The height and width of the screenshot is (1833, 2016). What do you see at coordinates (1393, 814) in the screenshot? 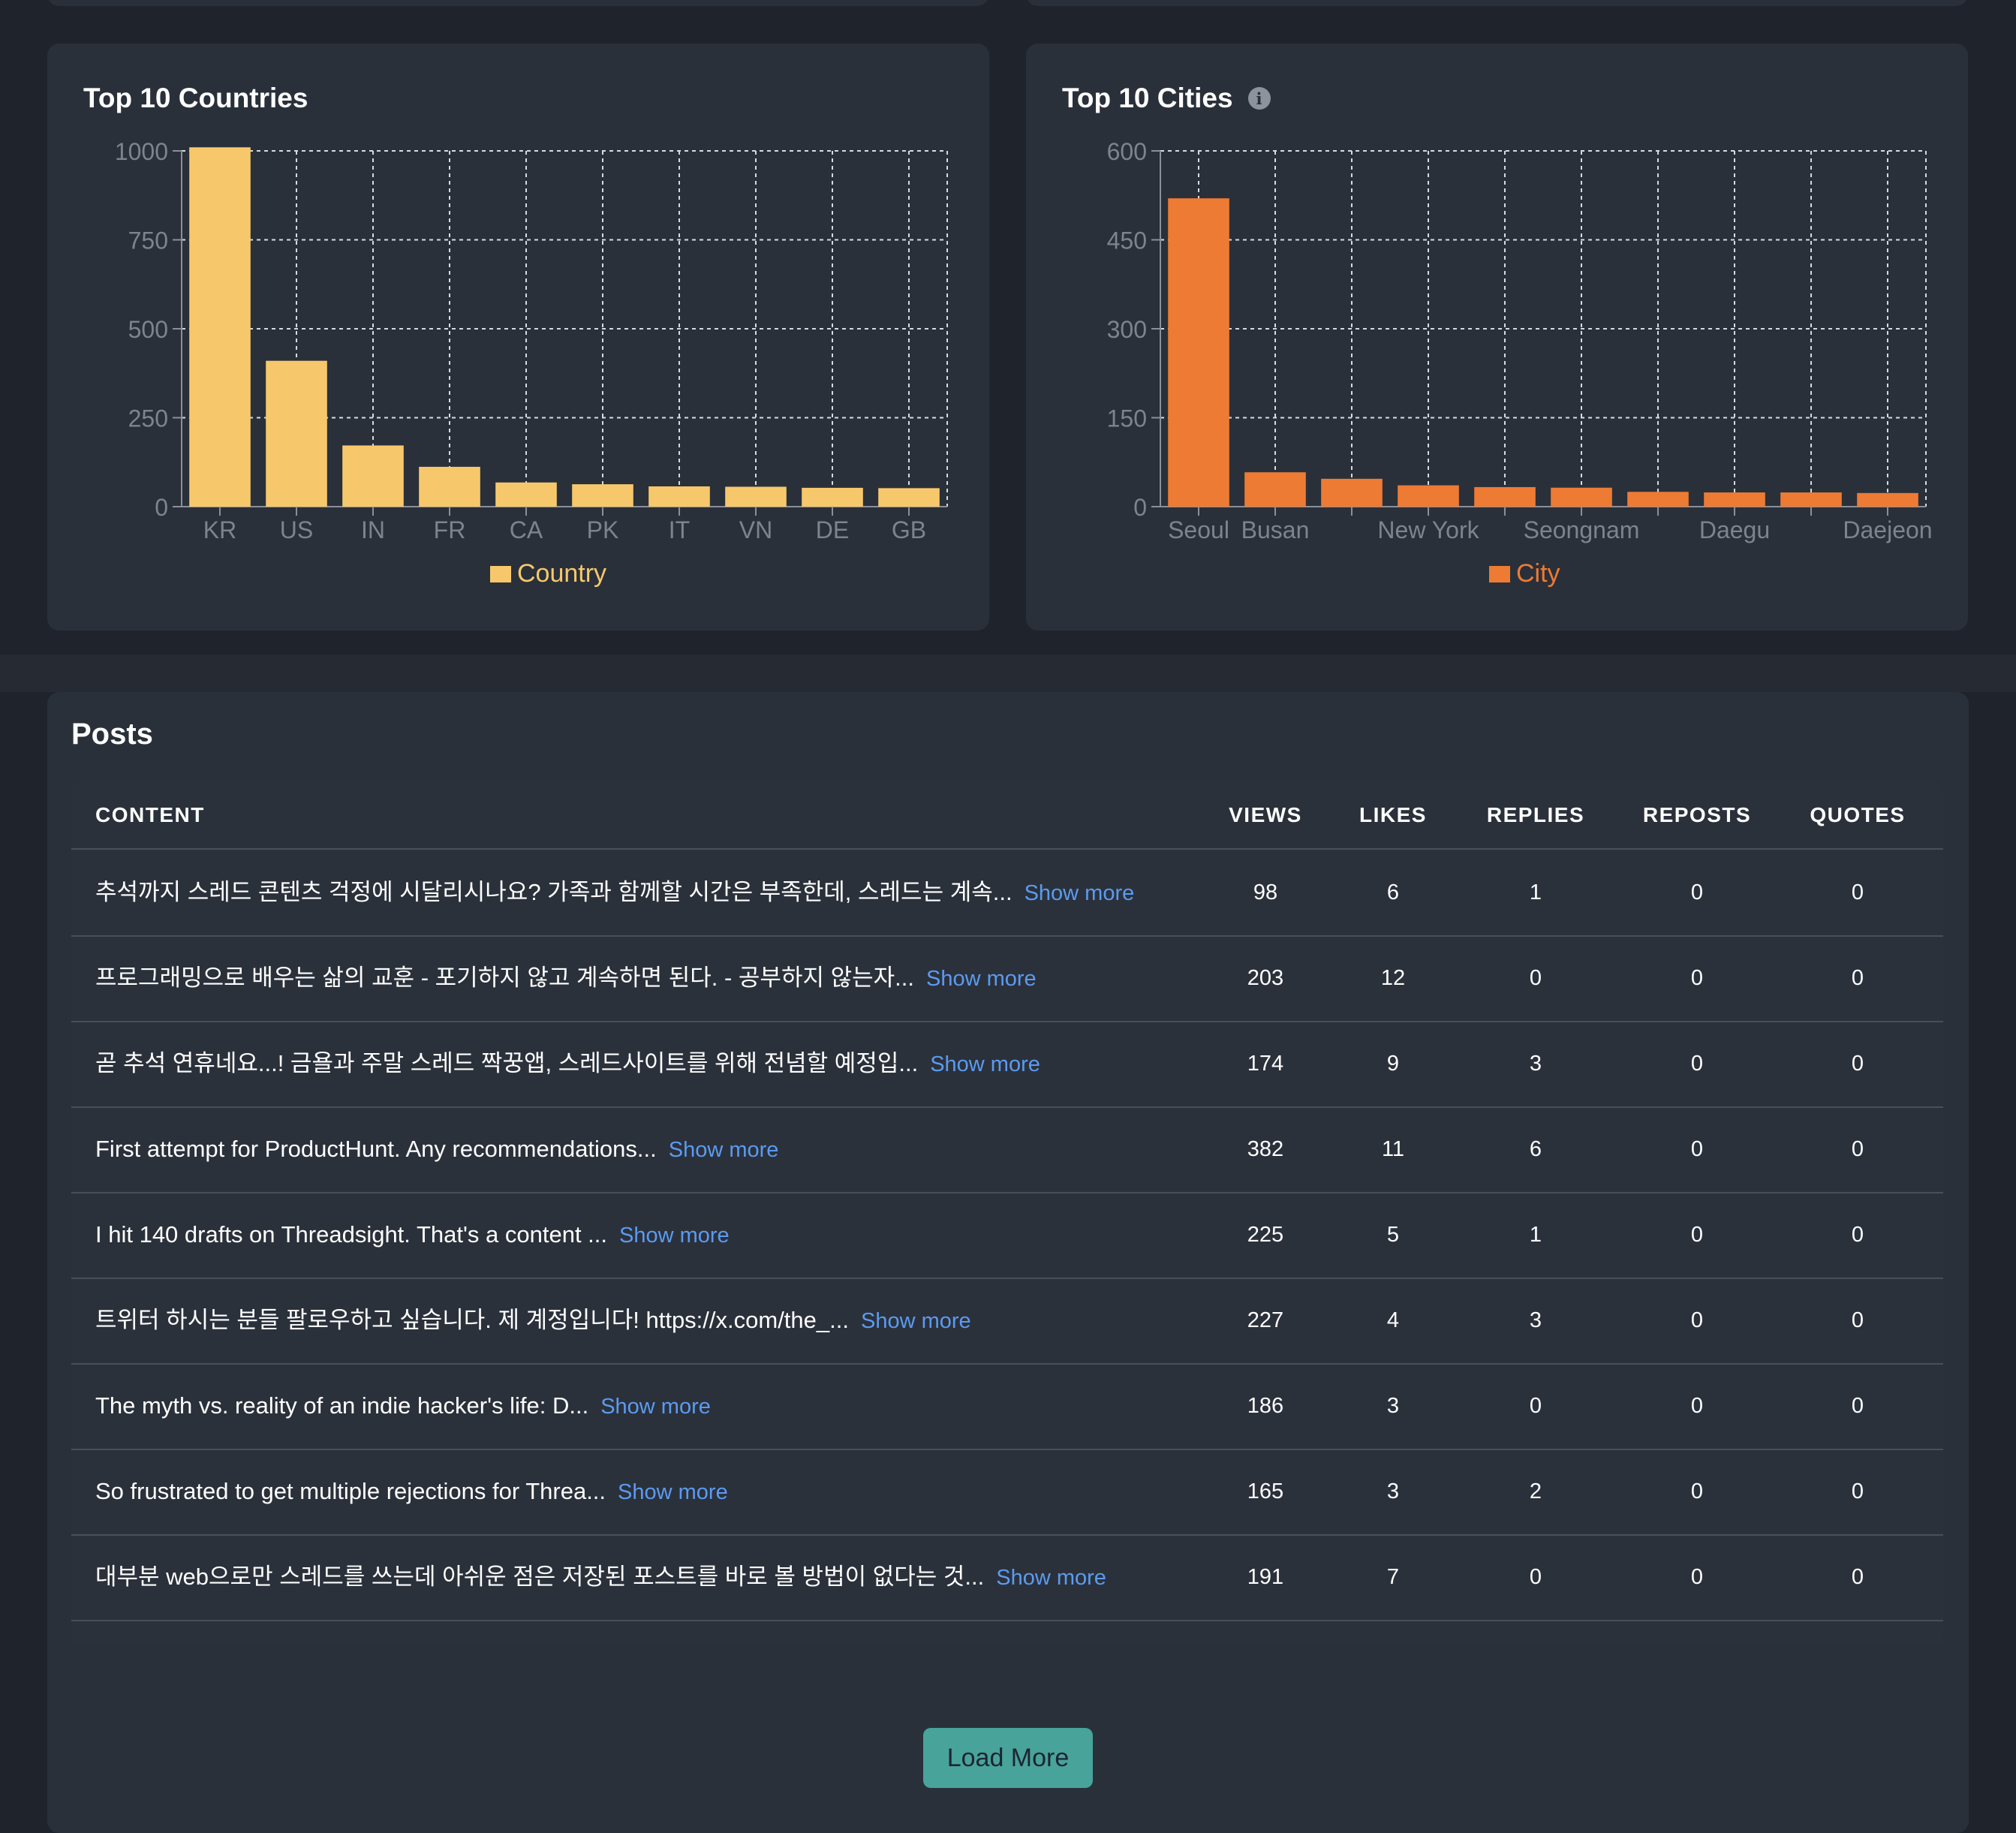
I see `header-likes: LIKES` at bounding box center [1393, 814].